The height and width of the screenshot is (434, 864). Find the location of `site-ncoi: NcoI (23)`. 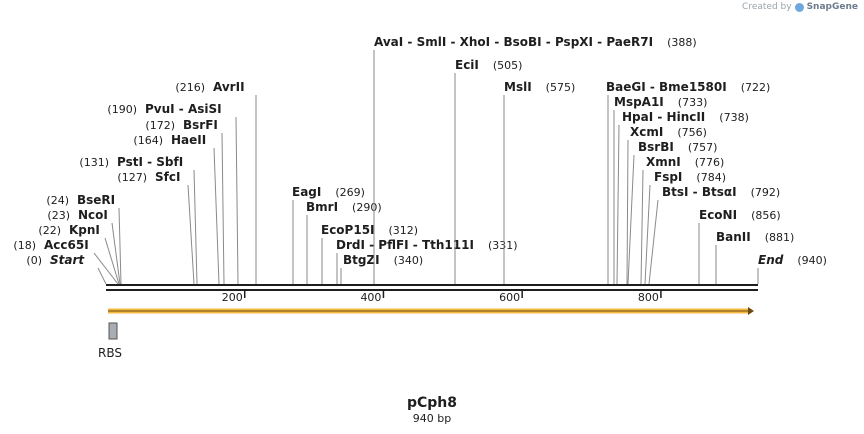

site-ncoi: NcoI (23) is located at coordinates (84, 246).